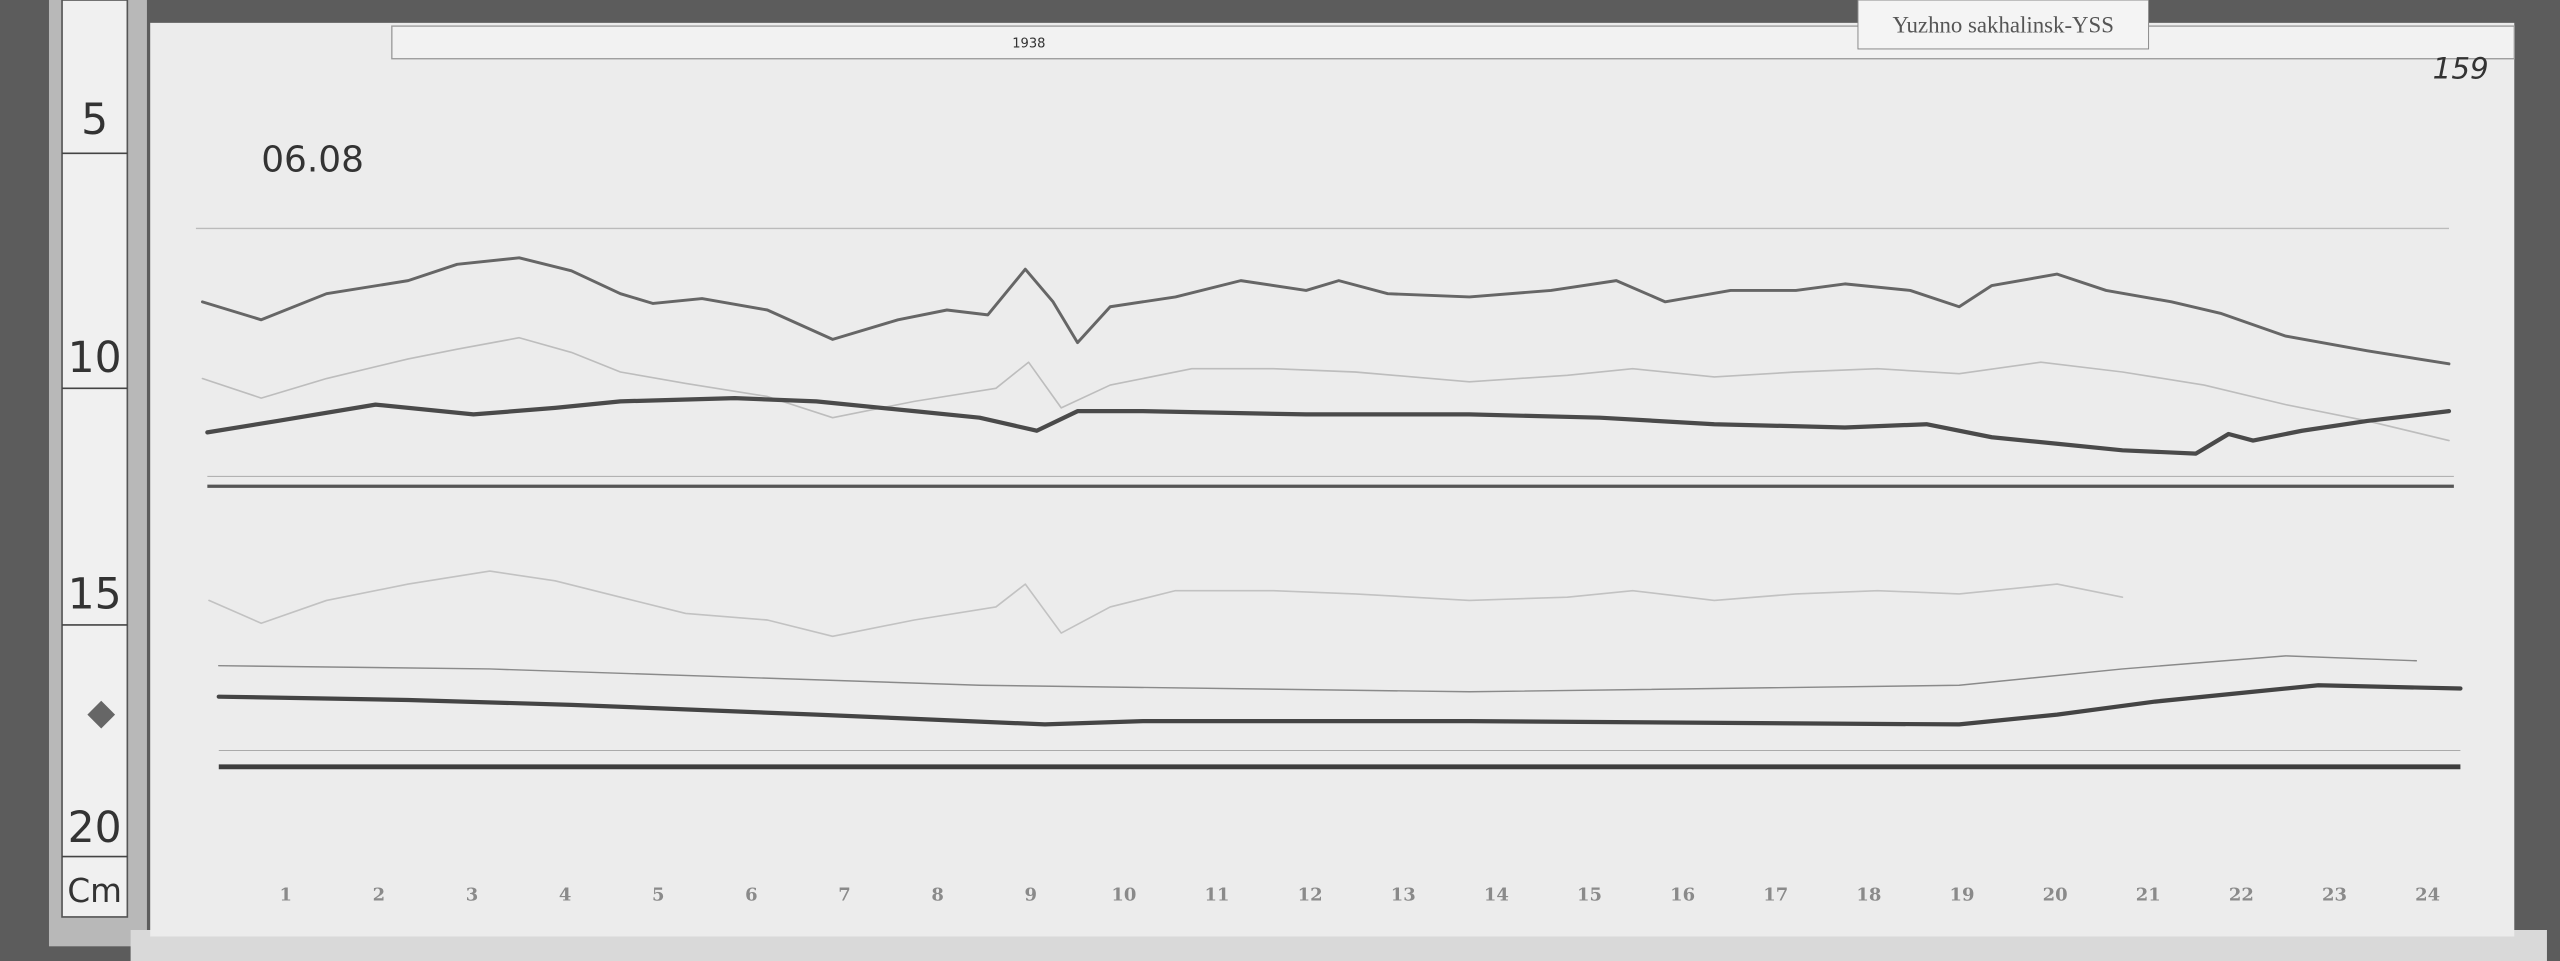  I want to click on ruler-tick-20: 20, so click(95, 828).